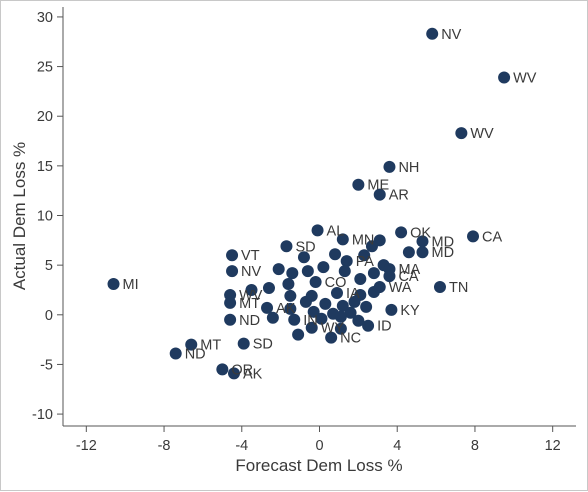 The width and height of the screenshot is (588, 492). I want to click on point-label: PA, so click(365, 262).